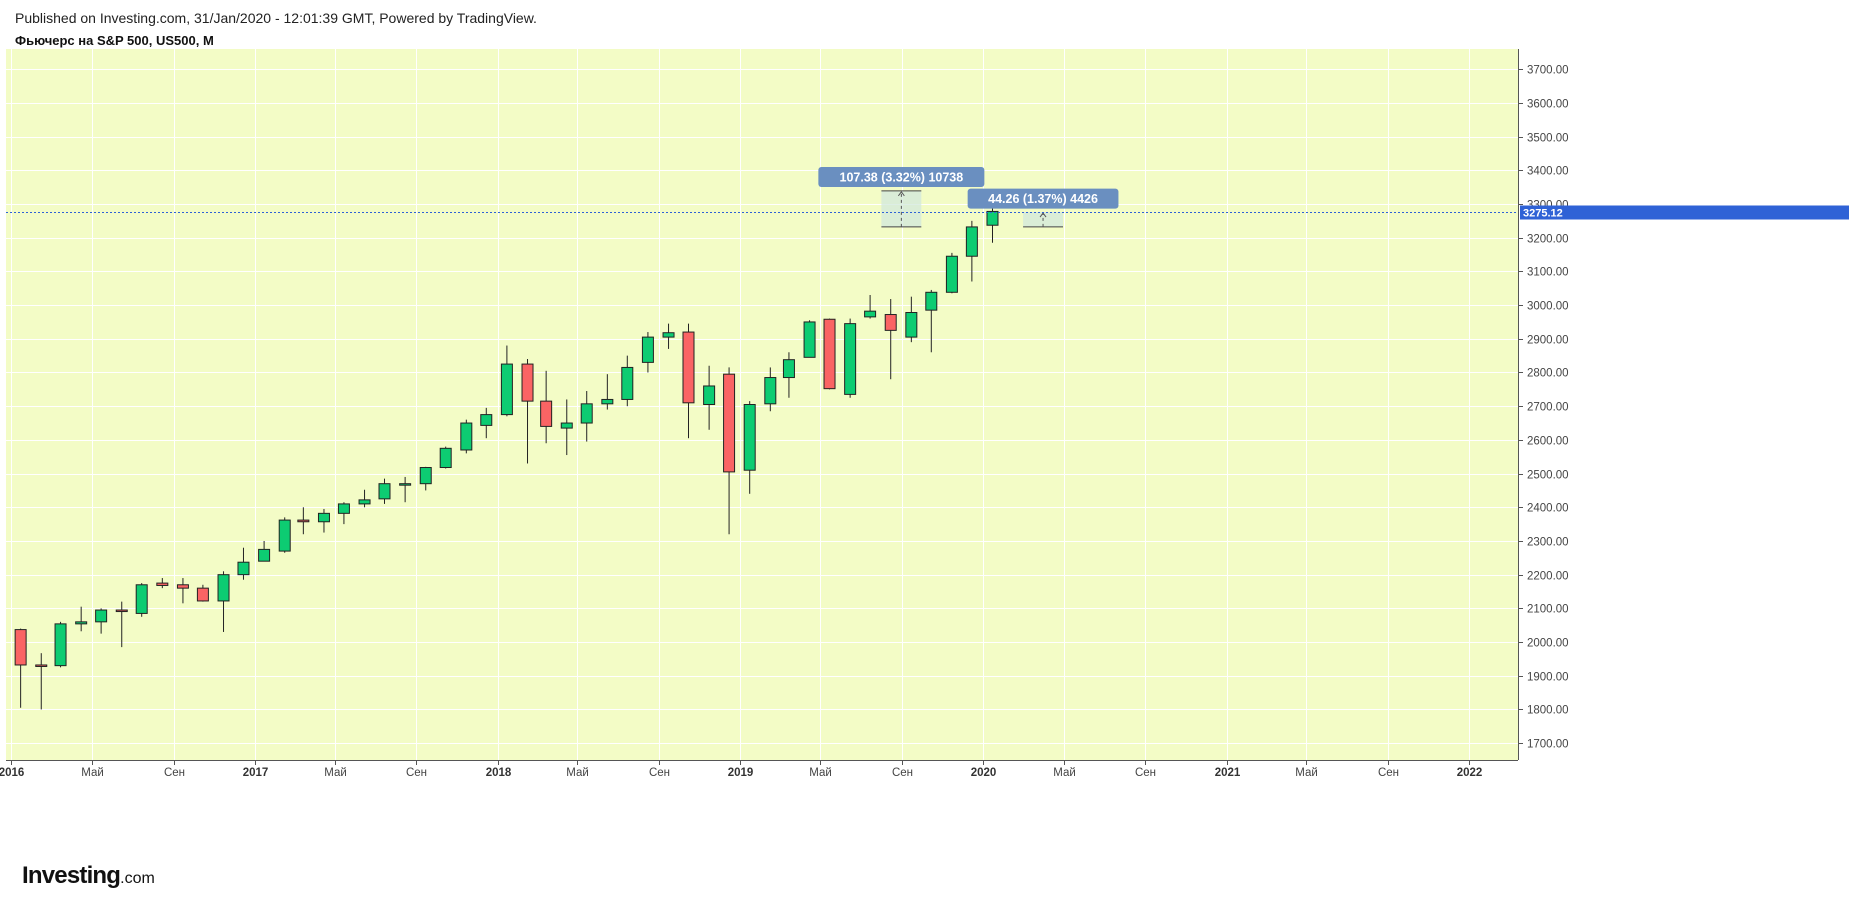  I want to click on current-price-badge, so click(1684, 212).